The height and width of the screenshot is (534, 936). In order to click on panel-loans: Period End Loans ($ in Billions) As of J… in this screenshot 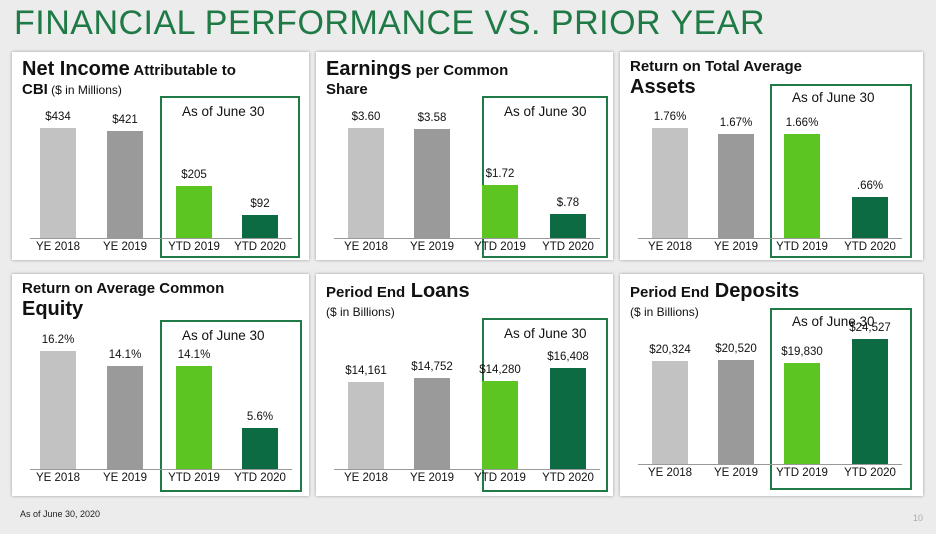, I will do `click(464, 385)`.